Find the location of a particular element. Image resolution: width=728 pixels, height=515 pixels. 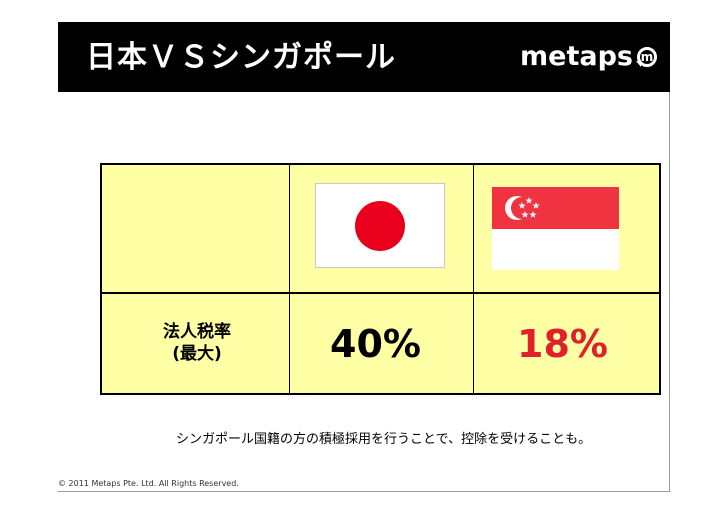

header-bar: 日本ＶＳシンガポール metaps m is located at coordinates (364, 57).